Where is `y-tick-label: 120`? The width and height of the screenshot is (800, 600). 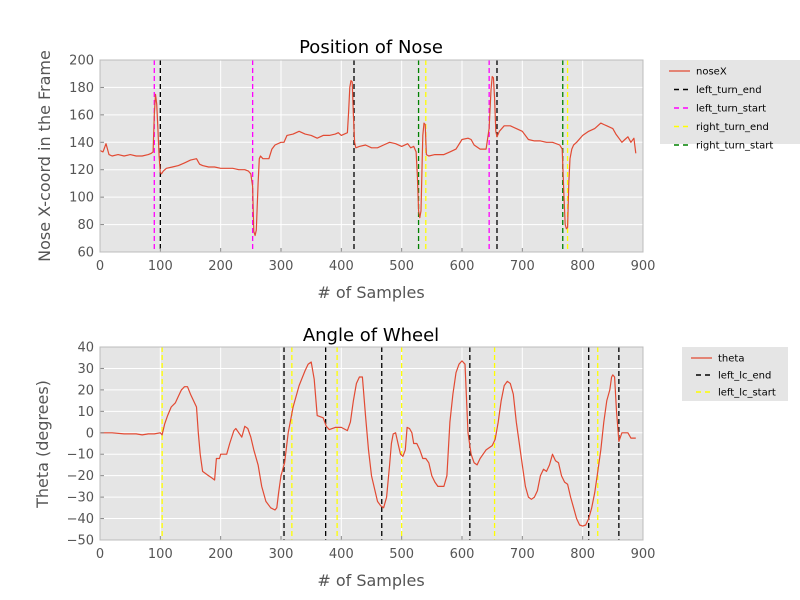
y-tick-label: 120 is located at coordinates (81, 170).